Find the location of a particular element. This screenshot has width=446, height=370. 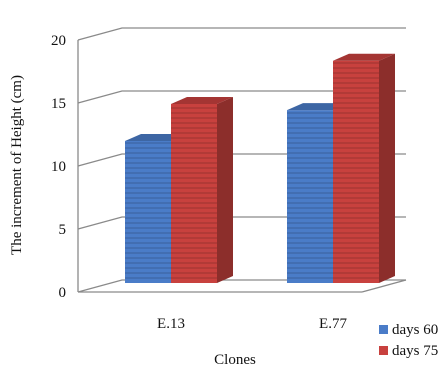

bar-E.77-days-75 is located at coordinates (364, 168).